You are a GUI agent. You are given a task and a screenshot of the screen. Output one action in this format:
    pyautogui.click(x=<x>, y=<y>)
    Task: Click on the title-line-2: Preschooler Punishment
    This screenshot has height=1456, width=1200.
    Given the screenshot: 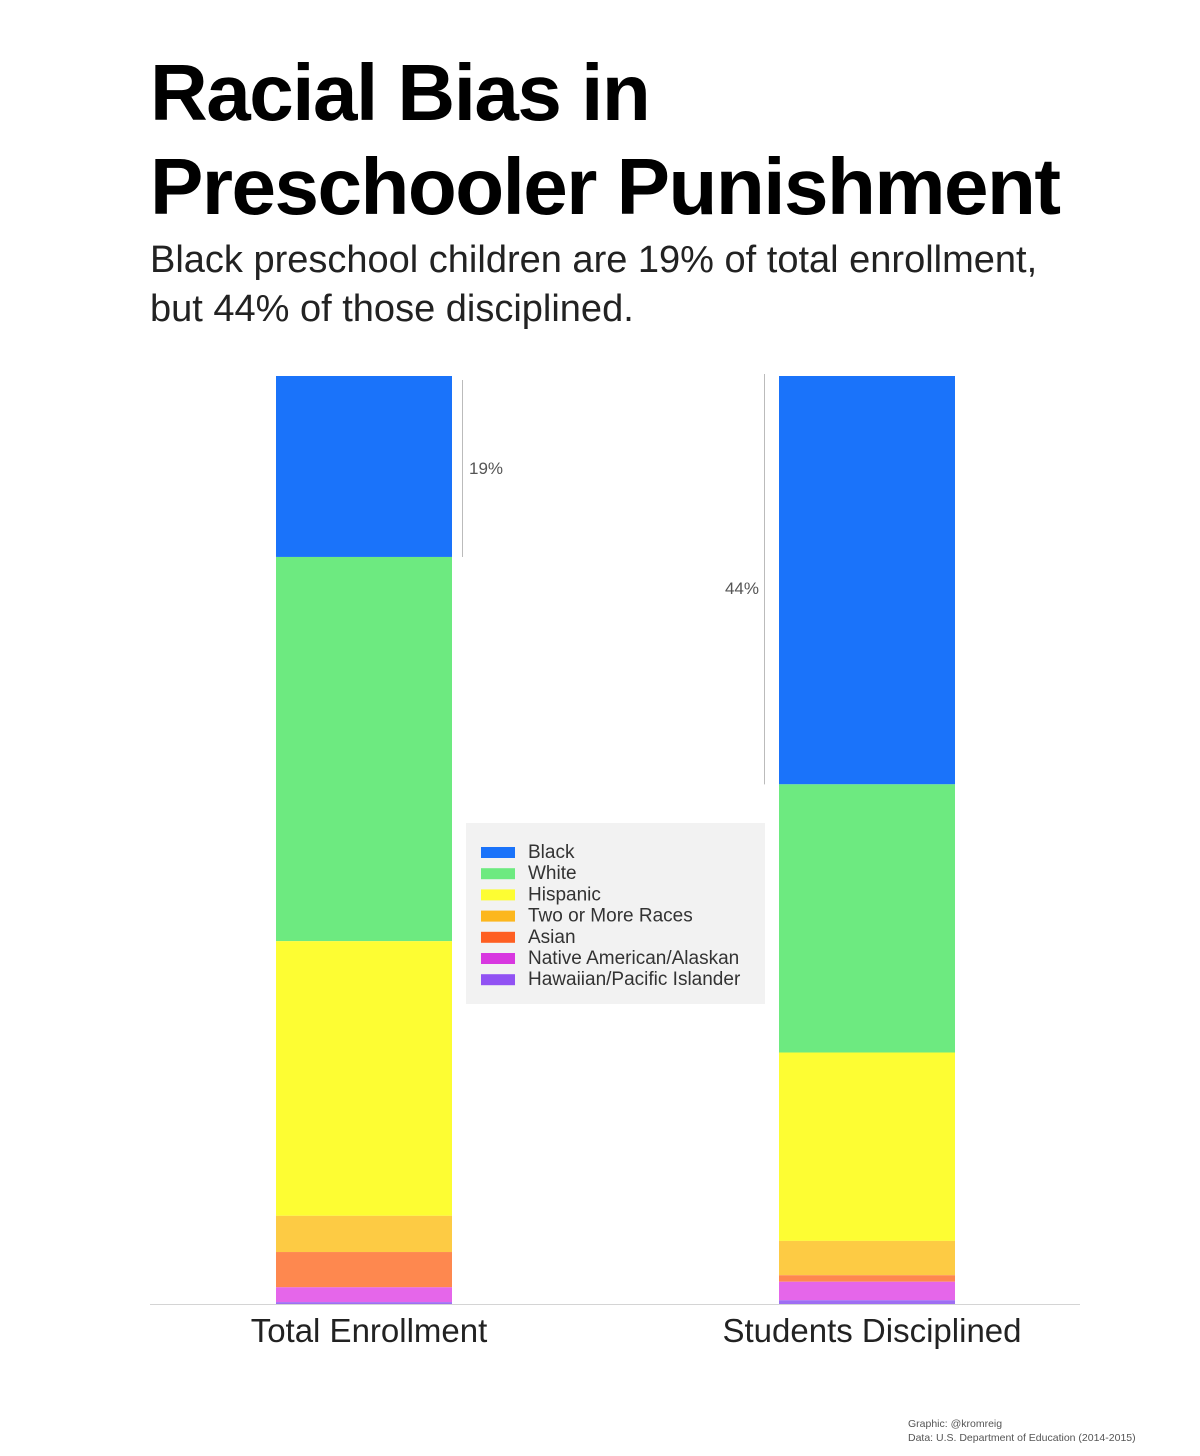 What is the action you would take?
    pyautogui.click(x=605, y=186)
    